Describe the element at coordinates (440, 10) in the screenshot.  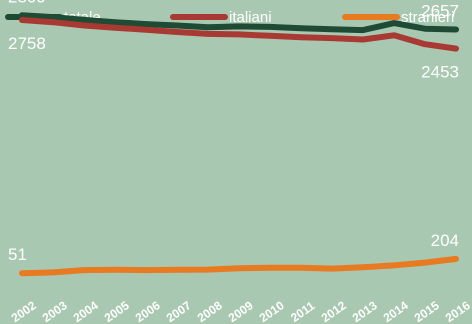
I see `data-label-totale-2016: 2657` at that location.